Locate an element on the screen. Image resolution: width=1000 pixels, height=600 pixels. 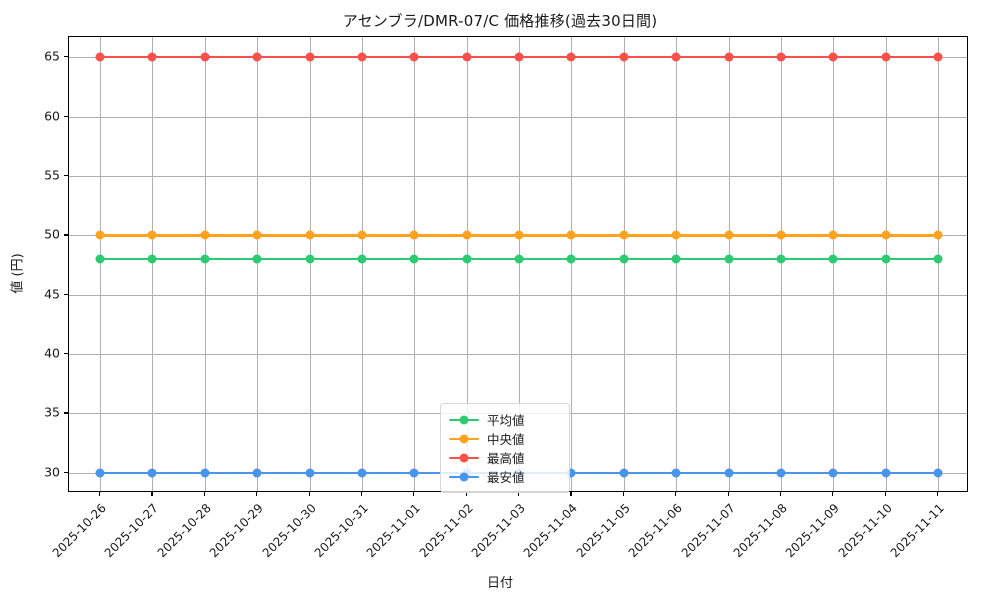
chart-legend: 平均値中央値 最高値 最安値 is located at coordinates (505, 448).